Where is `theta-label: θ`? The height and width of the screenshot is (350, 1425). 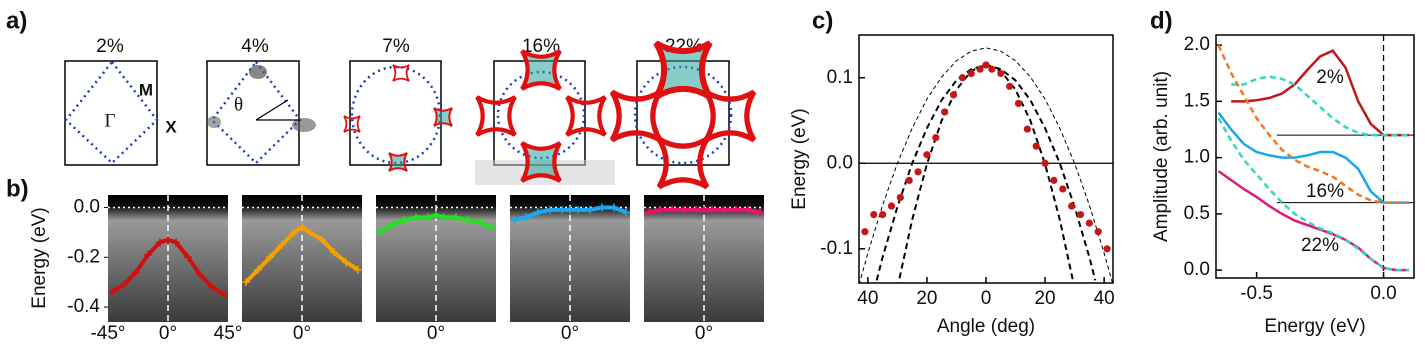
theta-label: θ is located at coordinates (238, 104).